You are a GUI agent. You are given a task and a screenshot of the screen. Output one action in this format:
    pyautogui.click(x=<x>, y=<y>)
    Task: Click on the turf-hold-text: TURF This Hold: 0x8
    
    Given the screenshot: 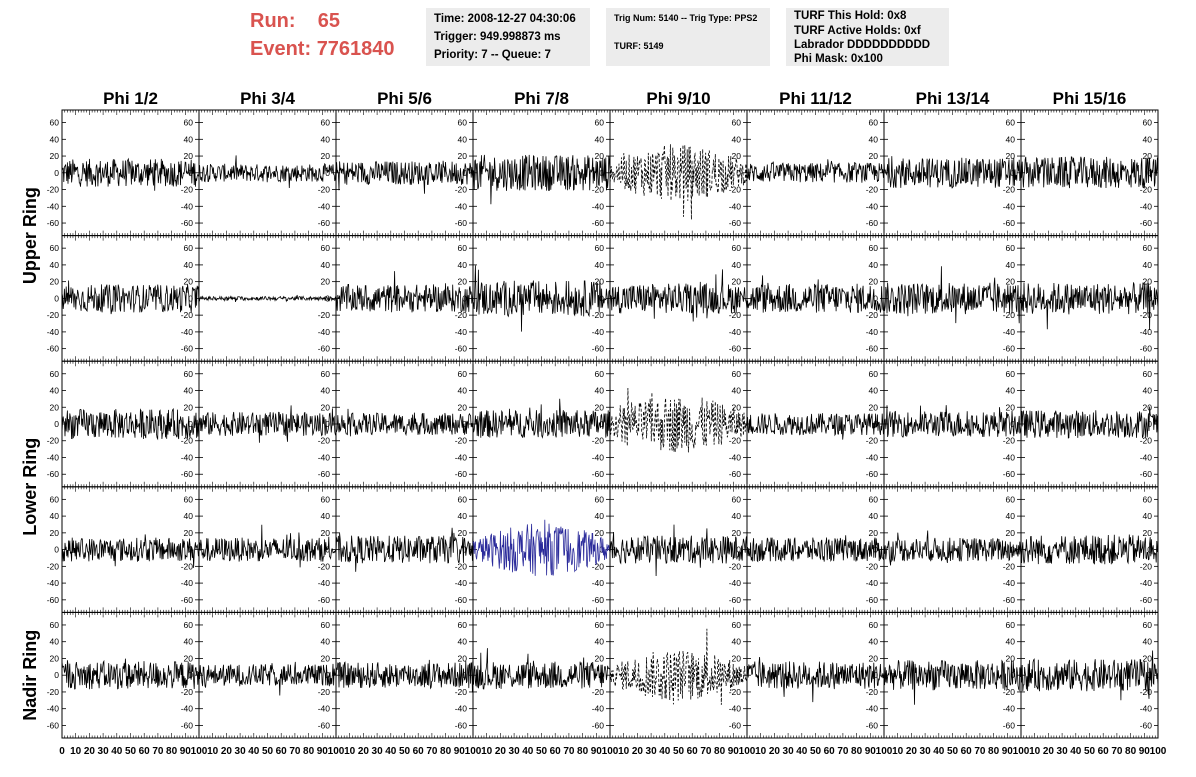 What is the action you would take?
    pyautogui.click(x=850, y=16)
    